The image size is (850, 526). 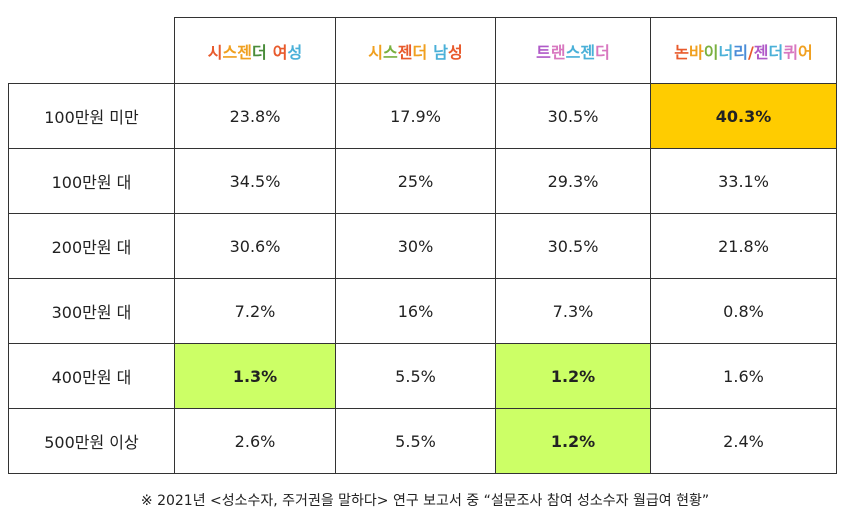 I want to click on table-cell: 33.1%, so click(x=743, y=181).